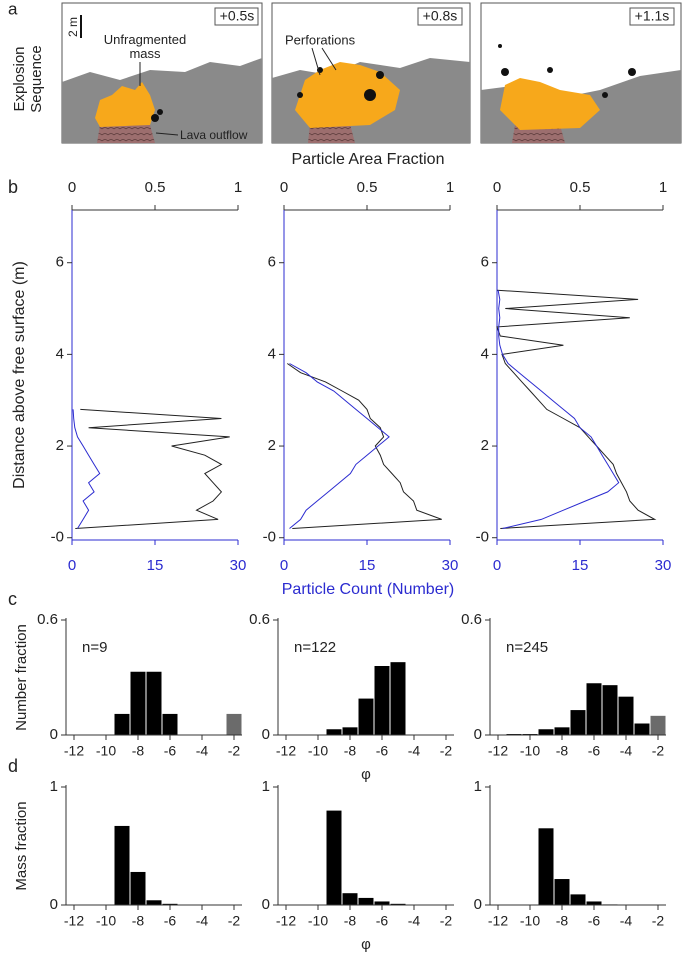 The image size is (685, 953). What do you see at coordinates (145, 46) in the screenshot?
I see `annotation: Unfragmented mass` at bounding box center [145, 46].